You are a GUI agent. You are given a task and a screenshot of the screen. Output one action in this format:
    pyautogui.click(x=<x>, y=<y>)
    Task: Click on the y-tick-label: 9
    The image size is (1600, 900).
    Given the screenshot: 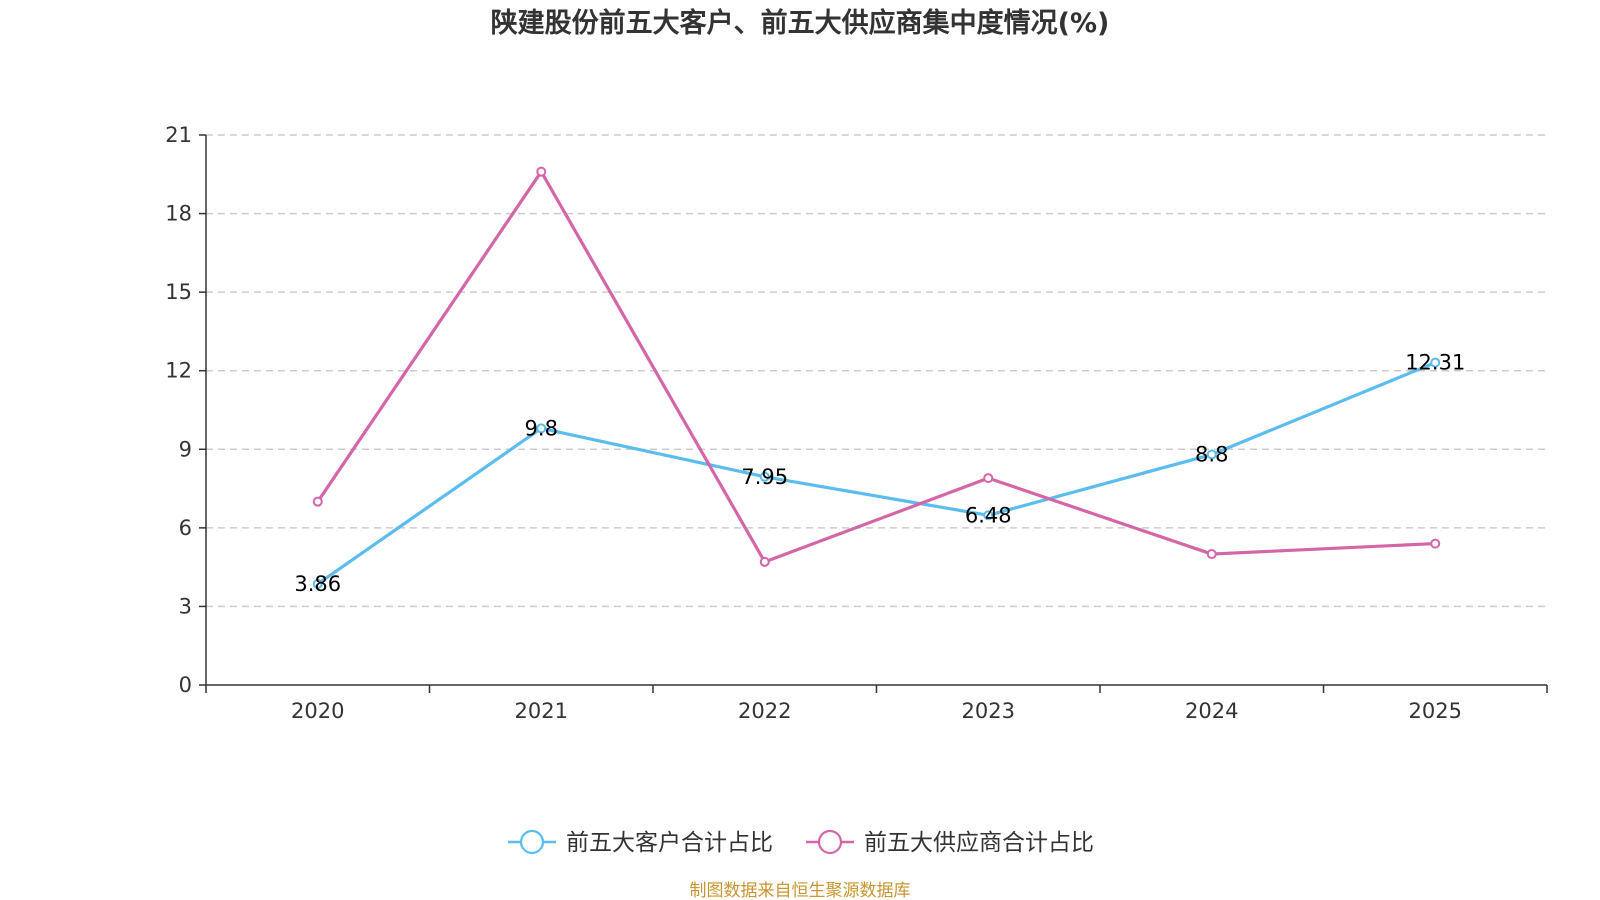 What is the action you would take?
    pyautogui.click(x=185, y=449)
    